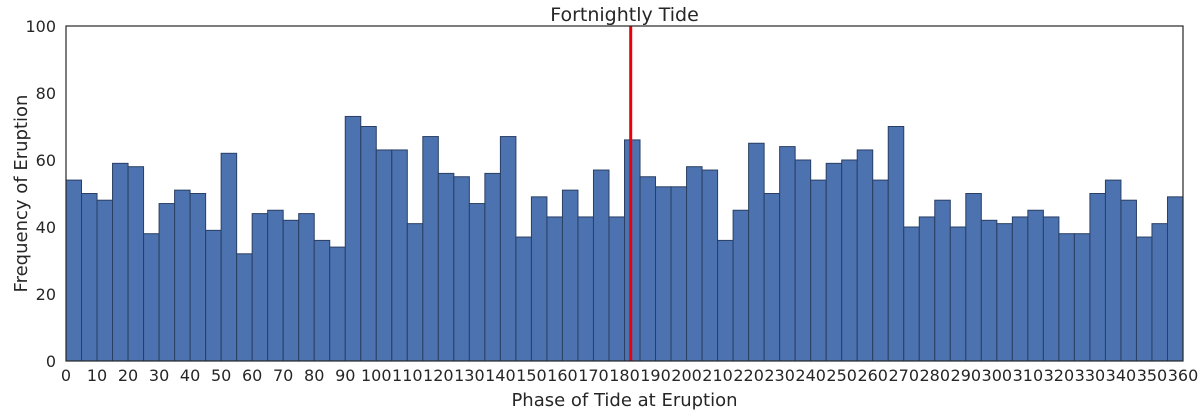  What do you see at coordinates (531, 375) in the screenshot?
I see `x-tick-label: 150` at bounding box center [531, 375].